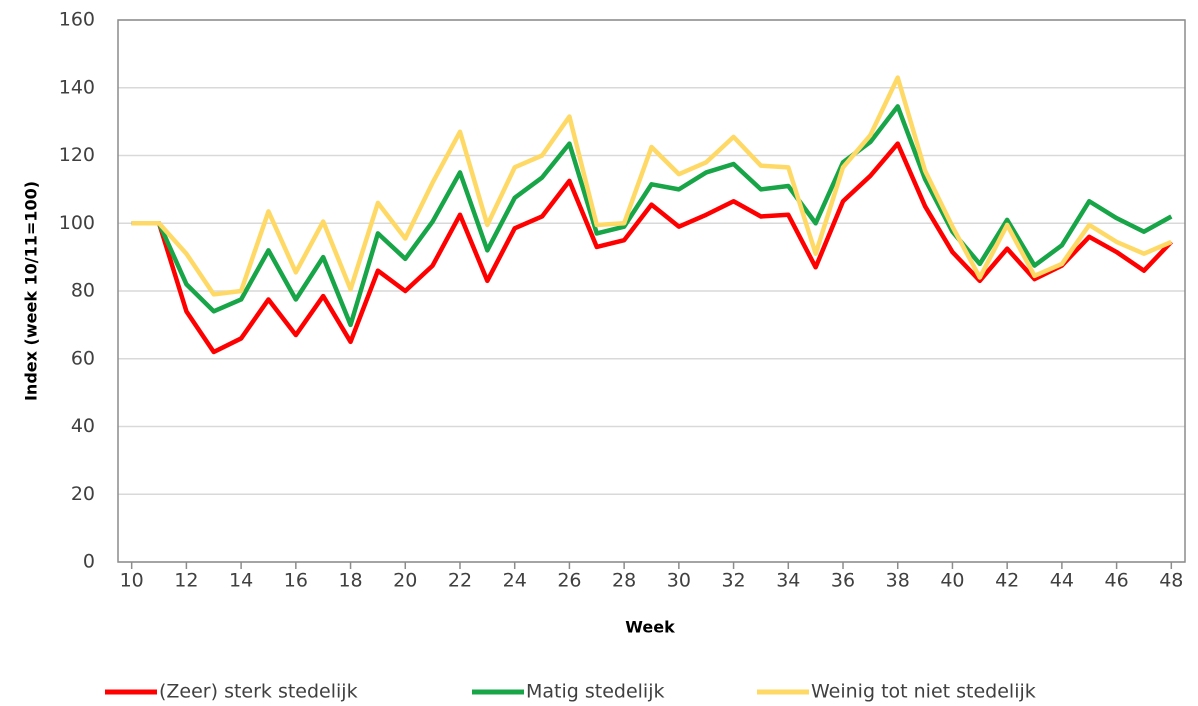  What do you see at coordinates (296, 581) in the screenshot?
I see `x-tick-label: 16` at bounding box center [296, 581].